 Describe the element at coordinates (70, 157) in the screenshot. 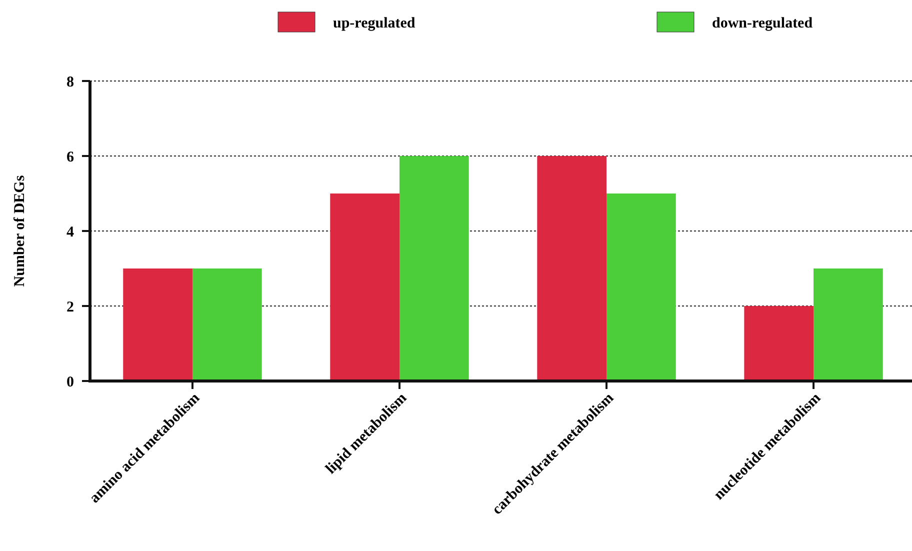

I see `y-tick-label: 6` at that location.